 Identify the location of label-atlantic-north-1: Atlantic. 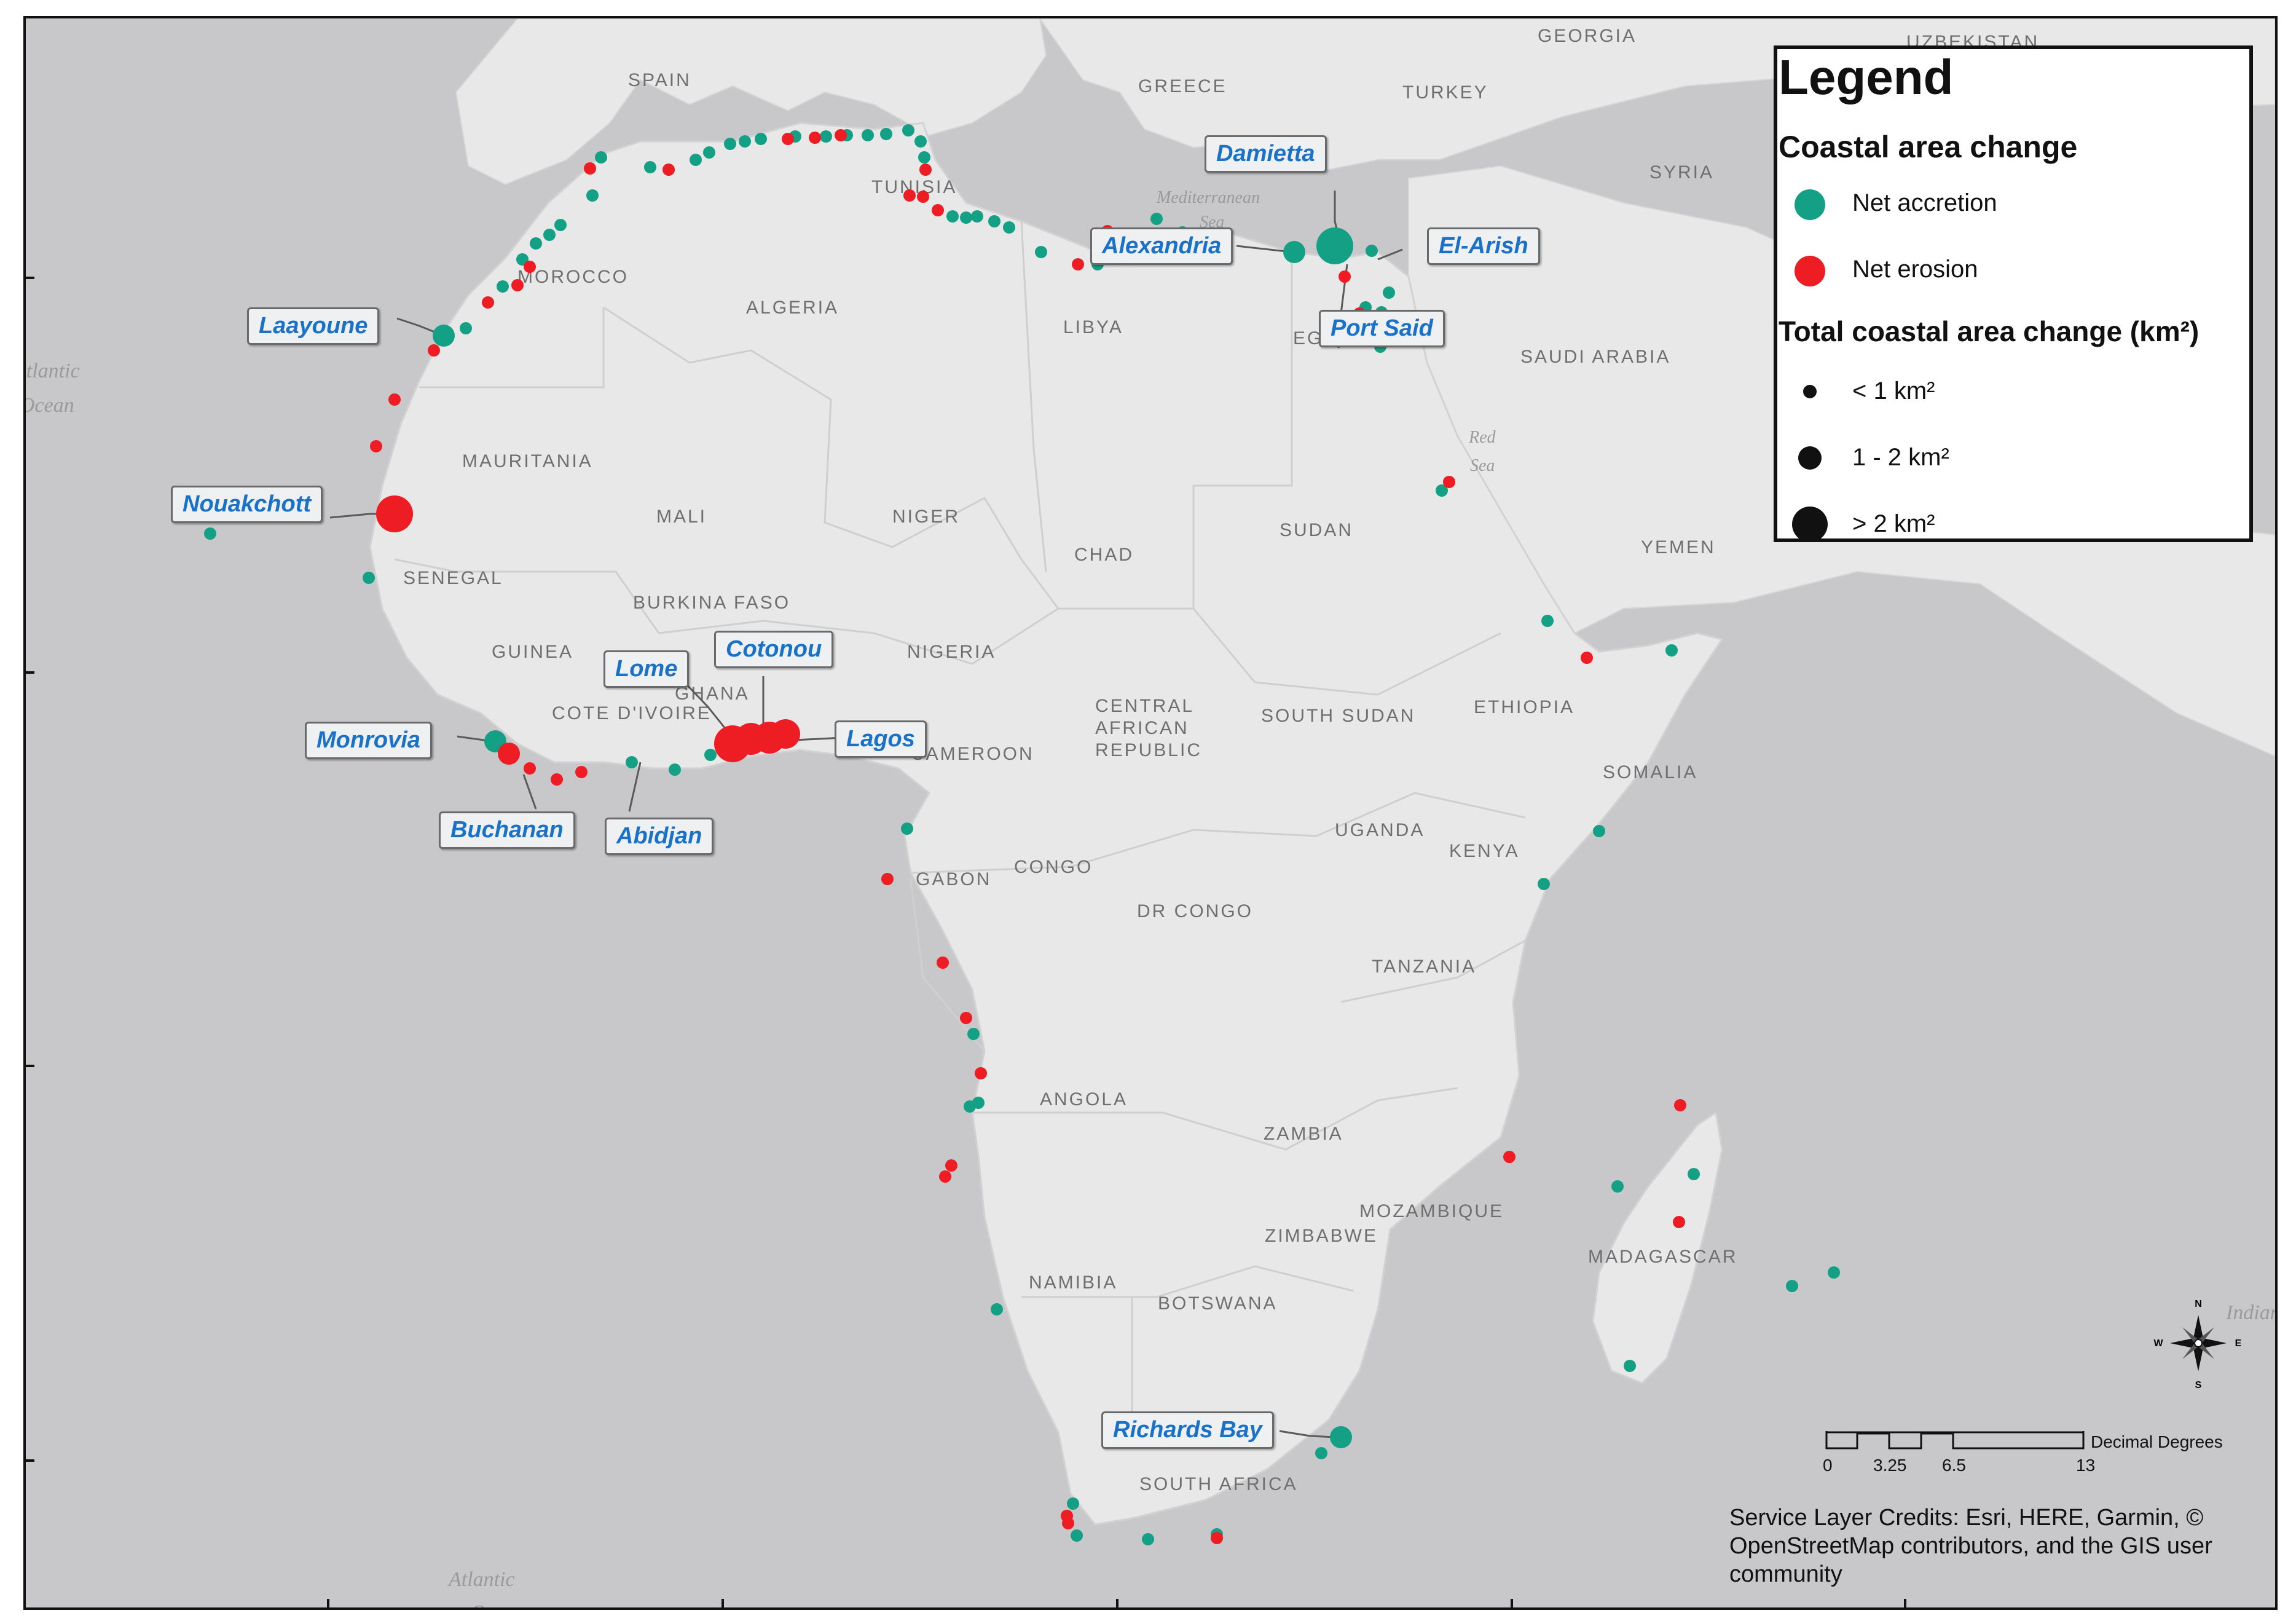
(53, 371).